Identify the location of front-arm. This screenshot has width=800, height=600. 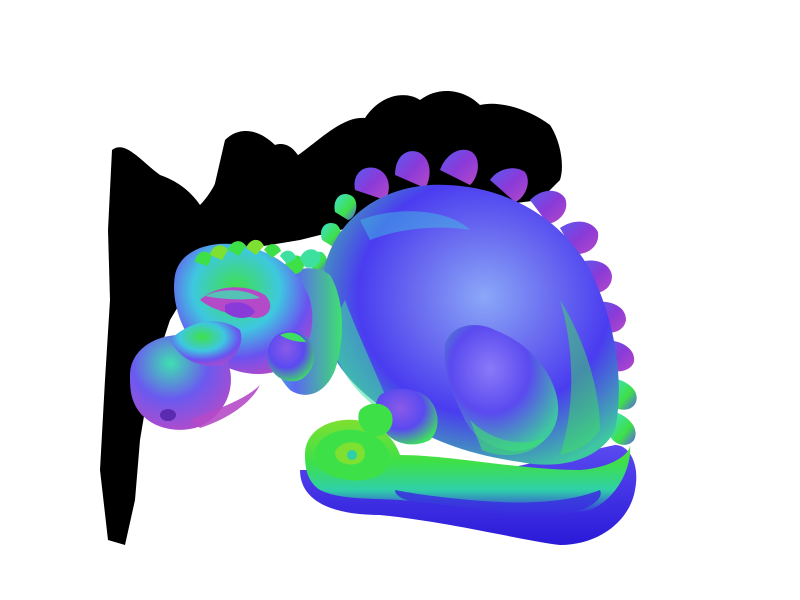
(398, 416).